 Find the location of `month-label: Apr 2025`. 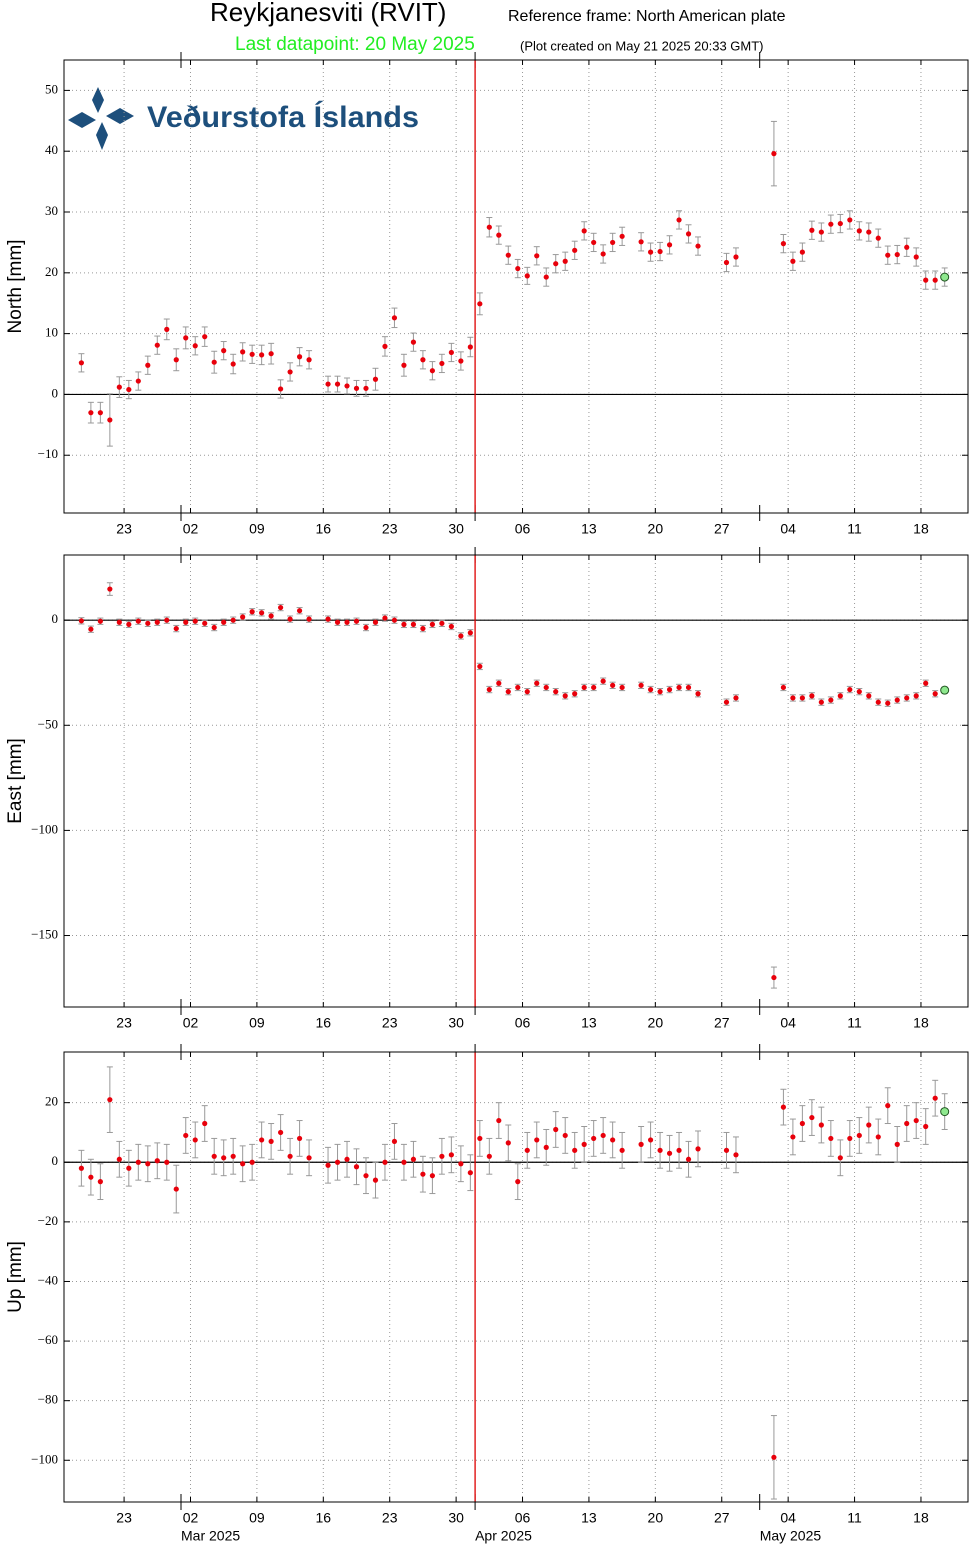

month-label: Apr 2025 is located at coordinates (503, 1536).